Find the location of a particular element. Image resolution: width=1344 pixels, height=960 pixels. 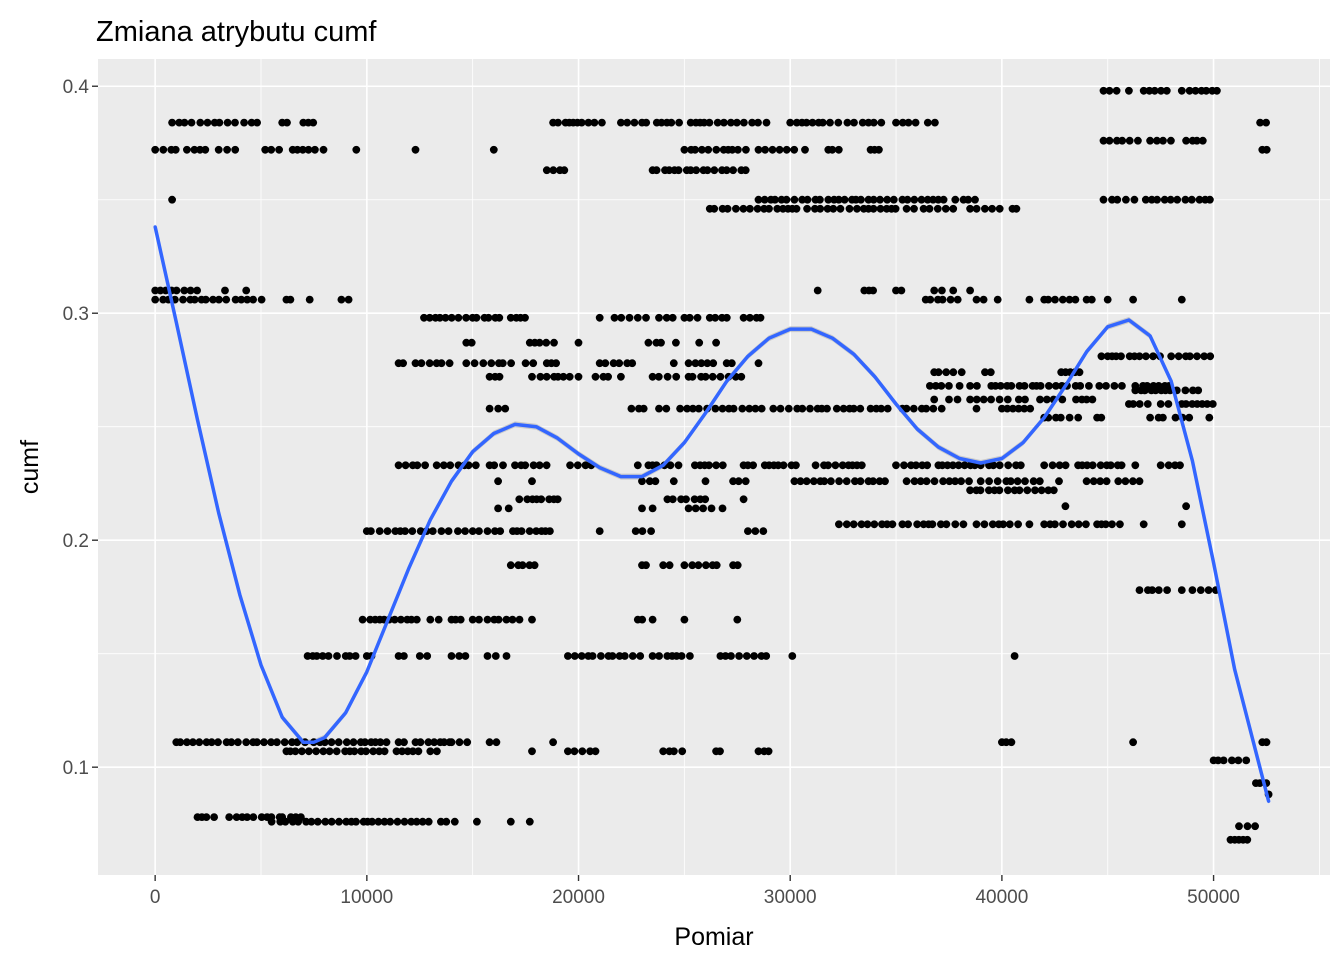

y-axis-title: cumf is located at coordinates (30, 467).